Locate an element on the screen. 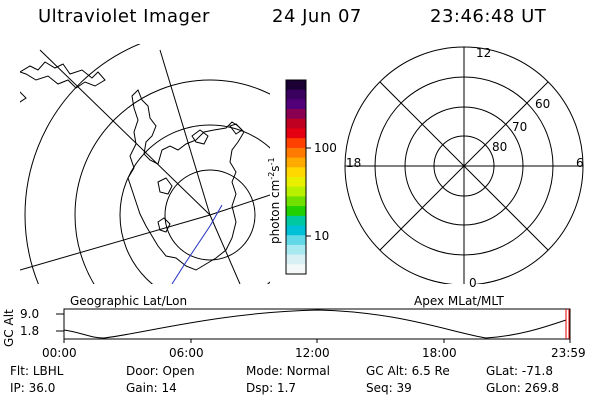 The image size is (600, 400). altitude-xtick-label: 00:00 is located at coordinates (59, 353).